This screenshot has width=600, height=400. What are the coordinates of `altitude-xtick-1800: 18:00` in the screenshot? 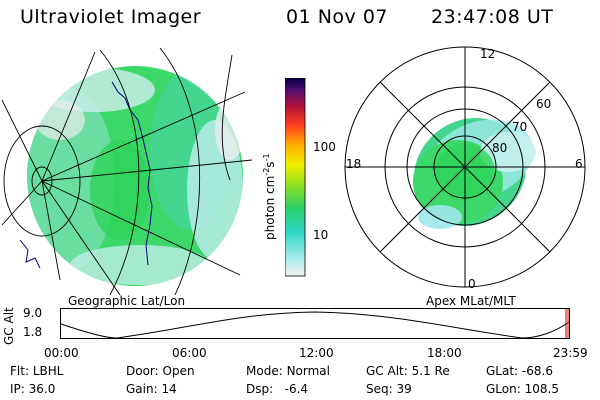 It's located at (444, 353).